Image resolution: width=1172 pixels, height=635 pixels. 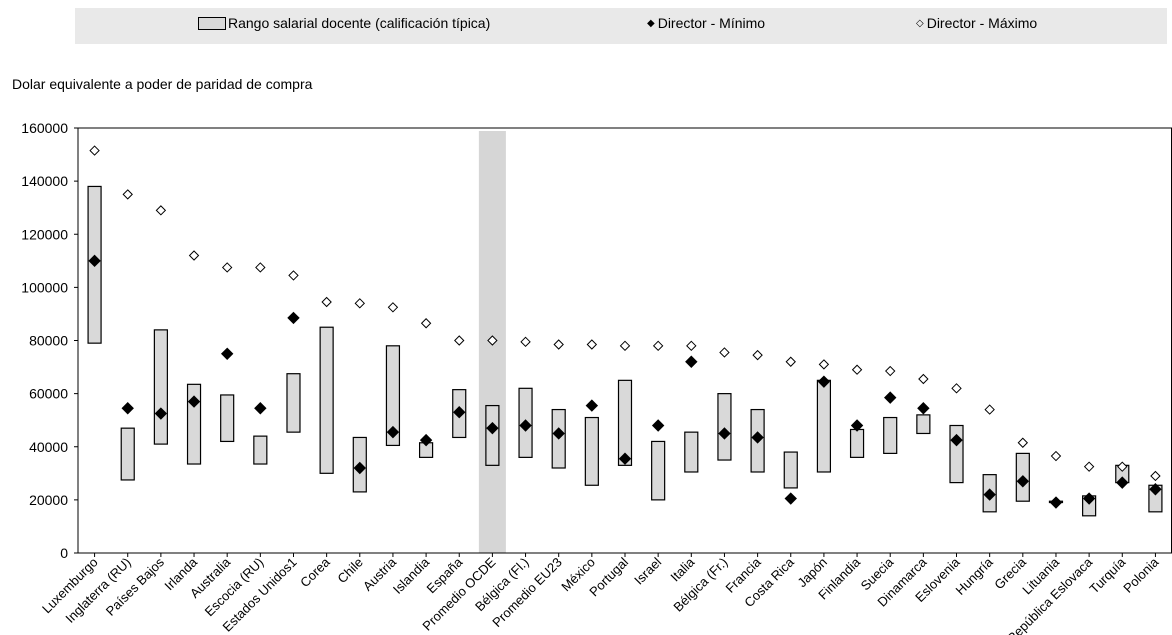 I want to click on hollow-diamond-icon: ◇, so click(x=920, y=23).